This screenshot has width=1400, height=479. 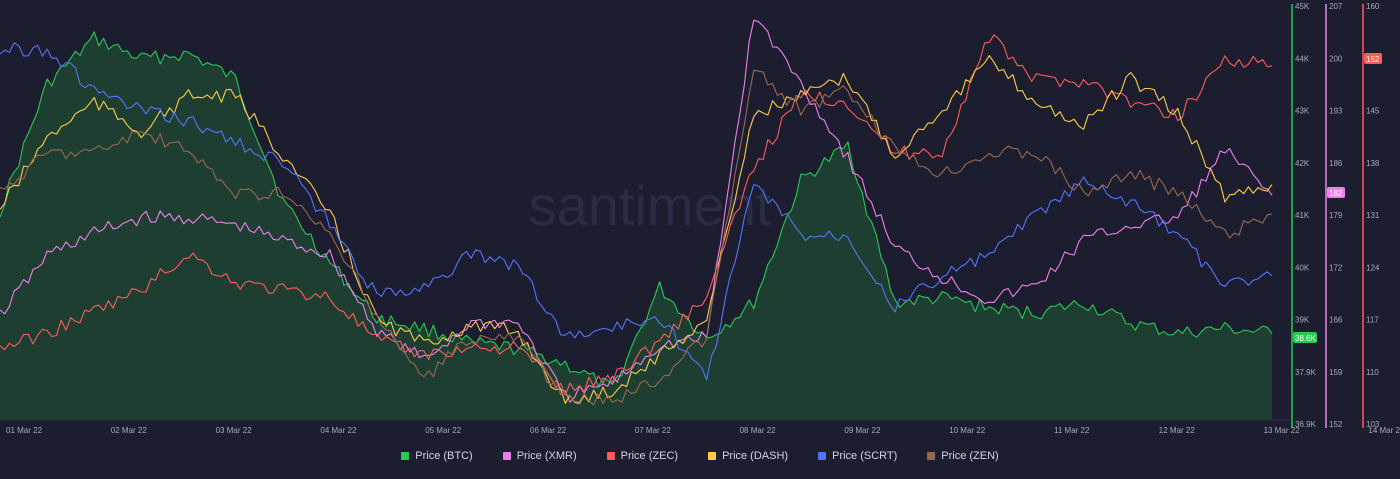 What do you see at coordinates (1373, 163) in the screenshot?
I see `y-tick-label-zec: 138` at bounding box center [1373, 163].